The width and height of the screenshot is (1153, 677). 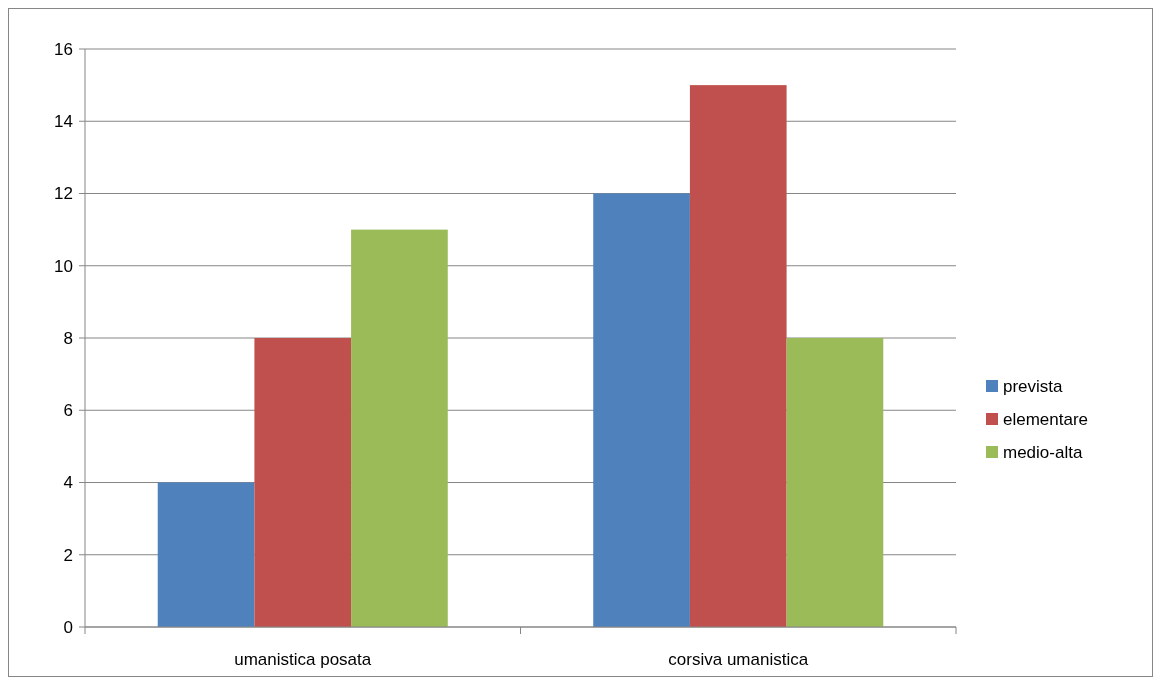 What do you see at coordinates (68, 411) in the screenshot?
I see `y-tick-label: 6` at bounding box center [68, 411].